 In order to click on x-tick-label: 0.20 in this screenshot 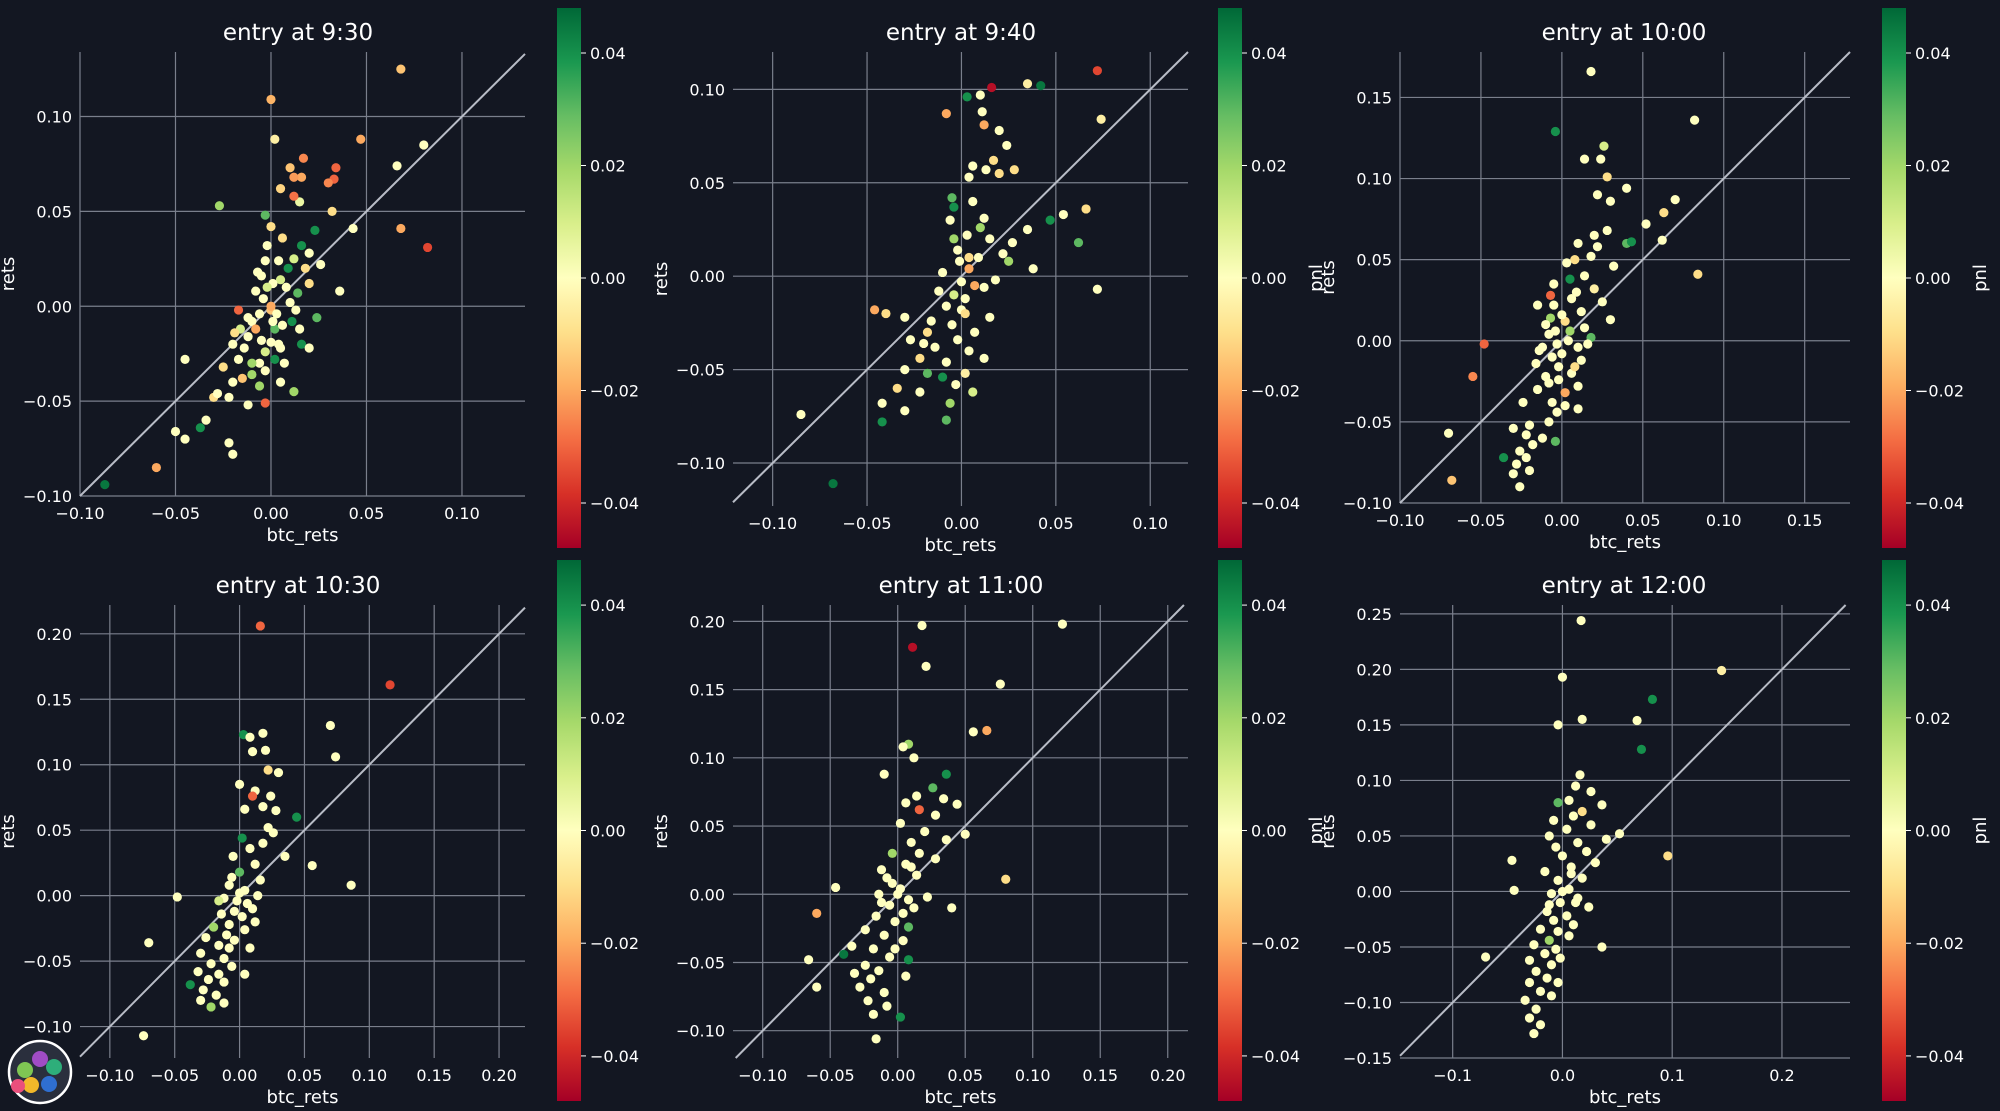, I will do `click(499, 1075)`.